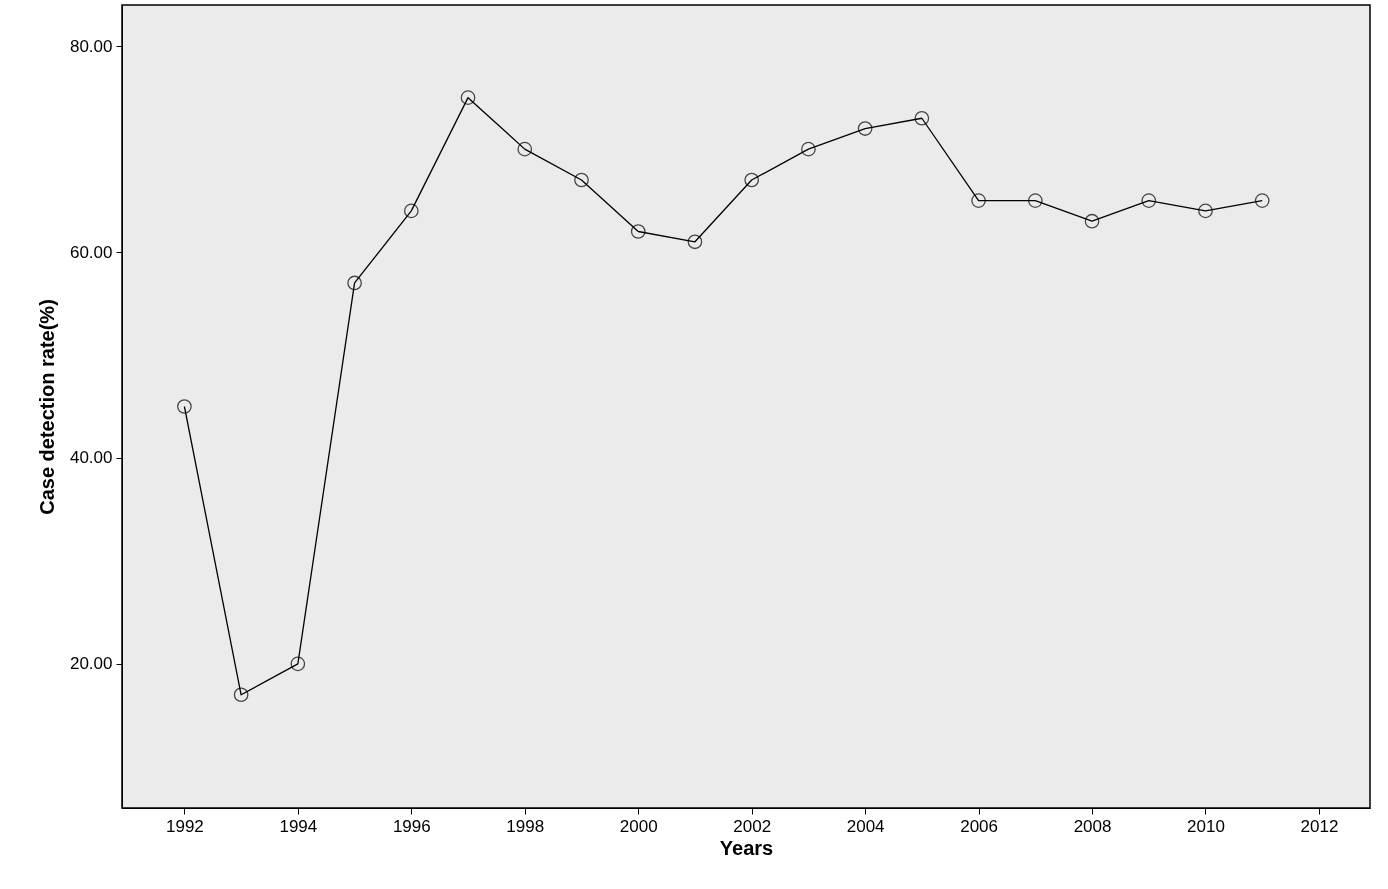 This screenshot has width=1388, height=889. Describe the element at coordinates (746, 847) in the screenshot. I see `x-axis-title: Years` at that location.